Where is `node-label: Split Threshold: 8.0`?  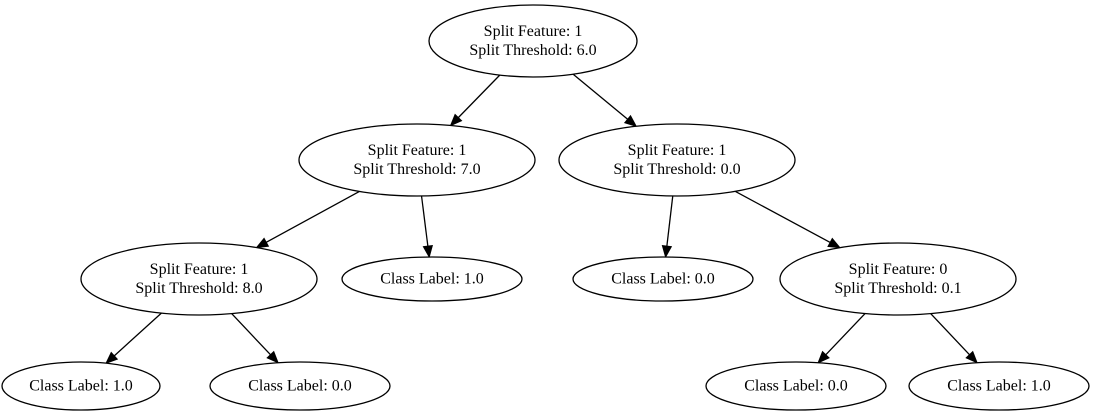 node-label: Split Threshold: 8.0 is located at coordinates (198, 288).